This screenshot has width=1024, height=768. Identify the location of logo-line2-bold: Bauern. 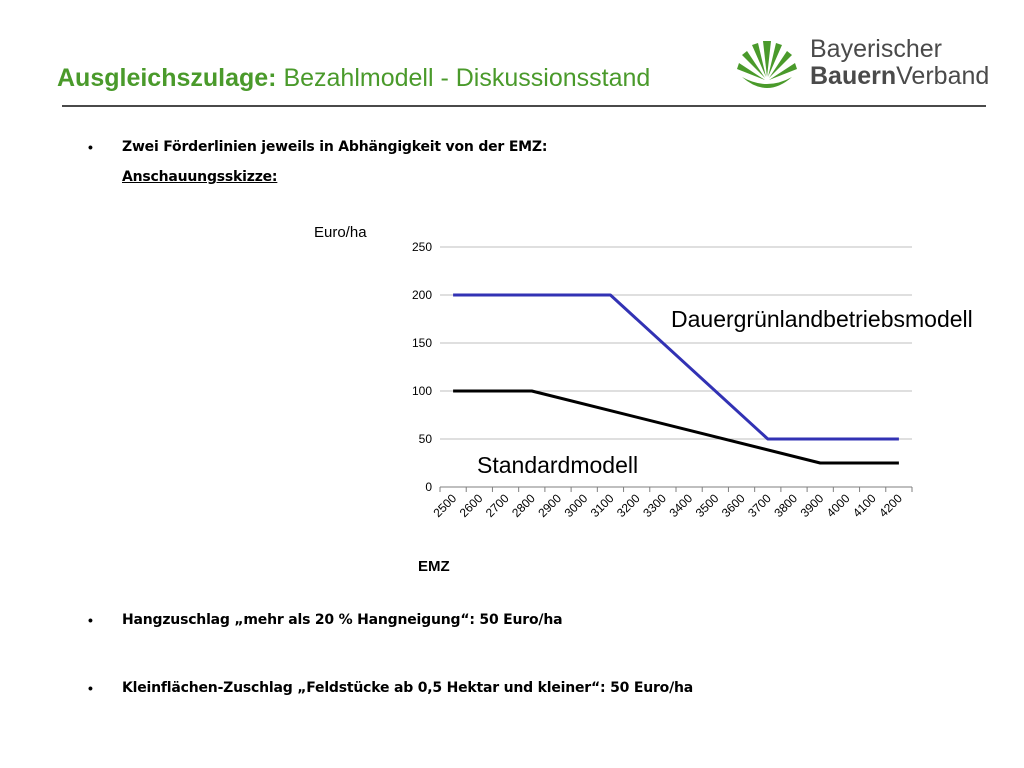
(853, 76).